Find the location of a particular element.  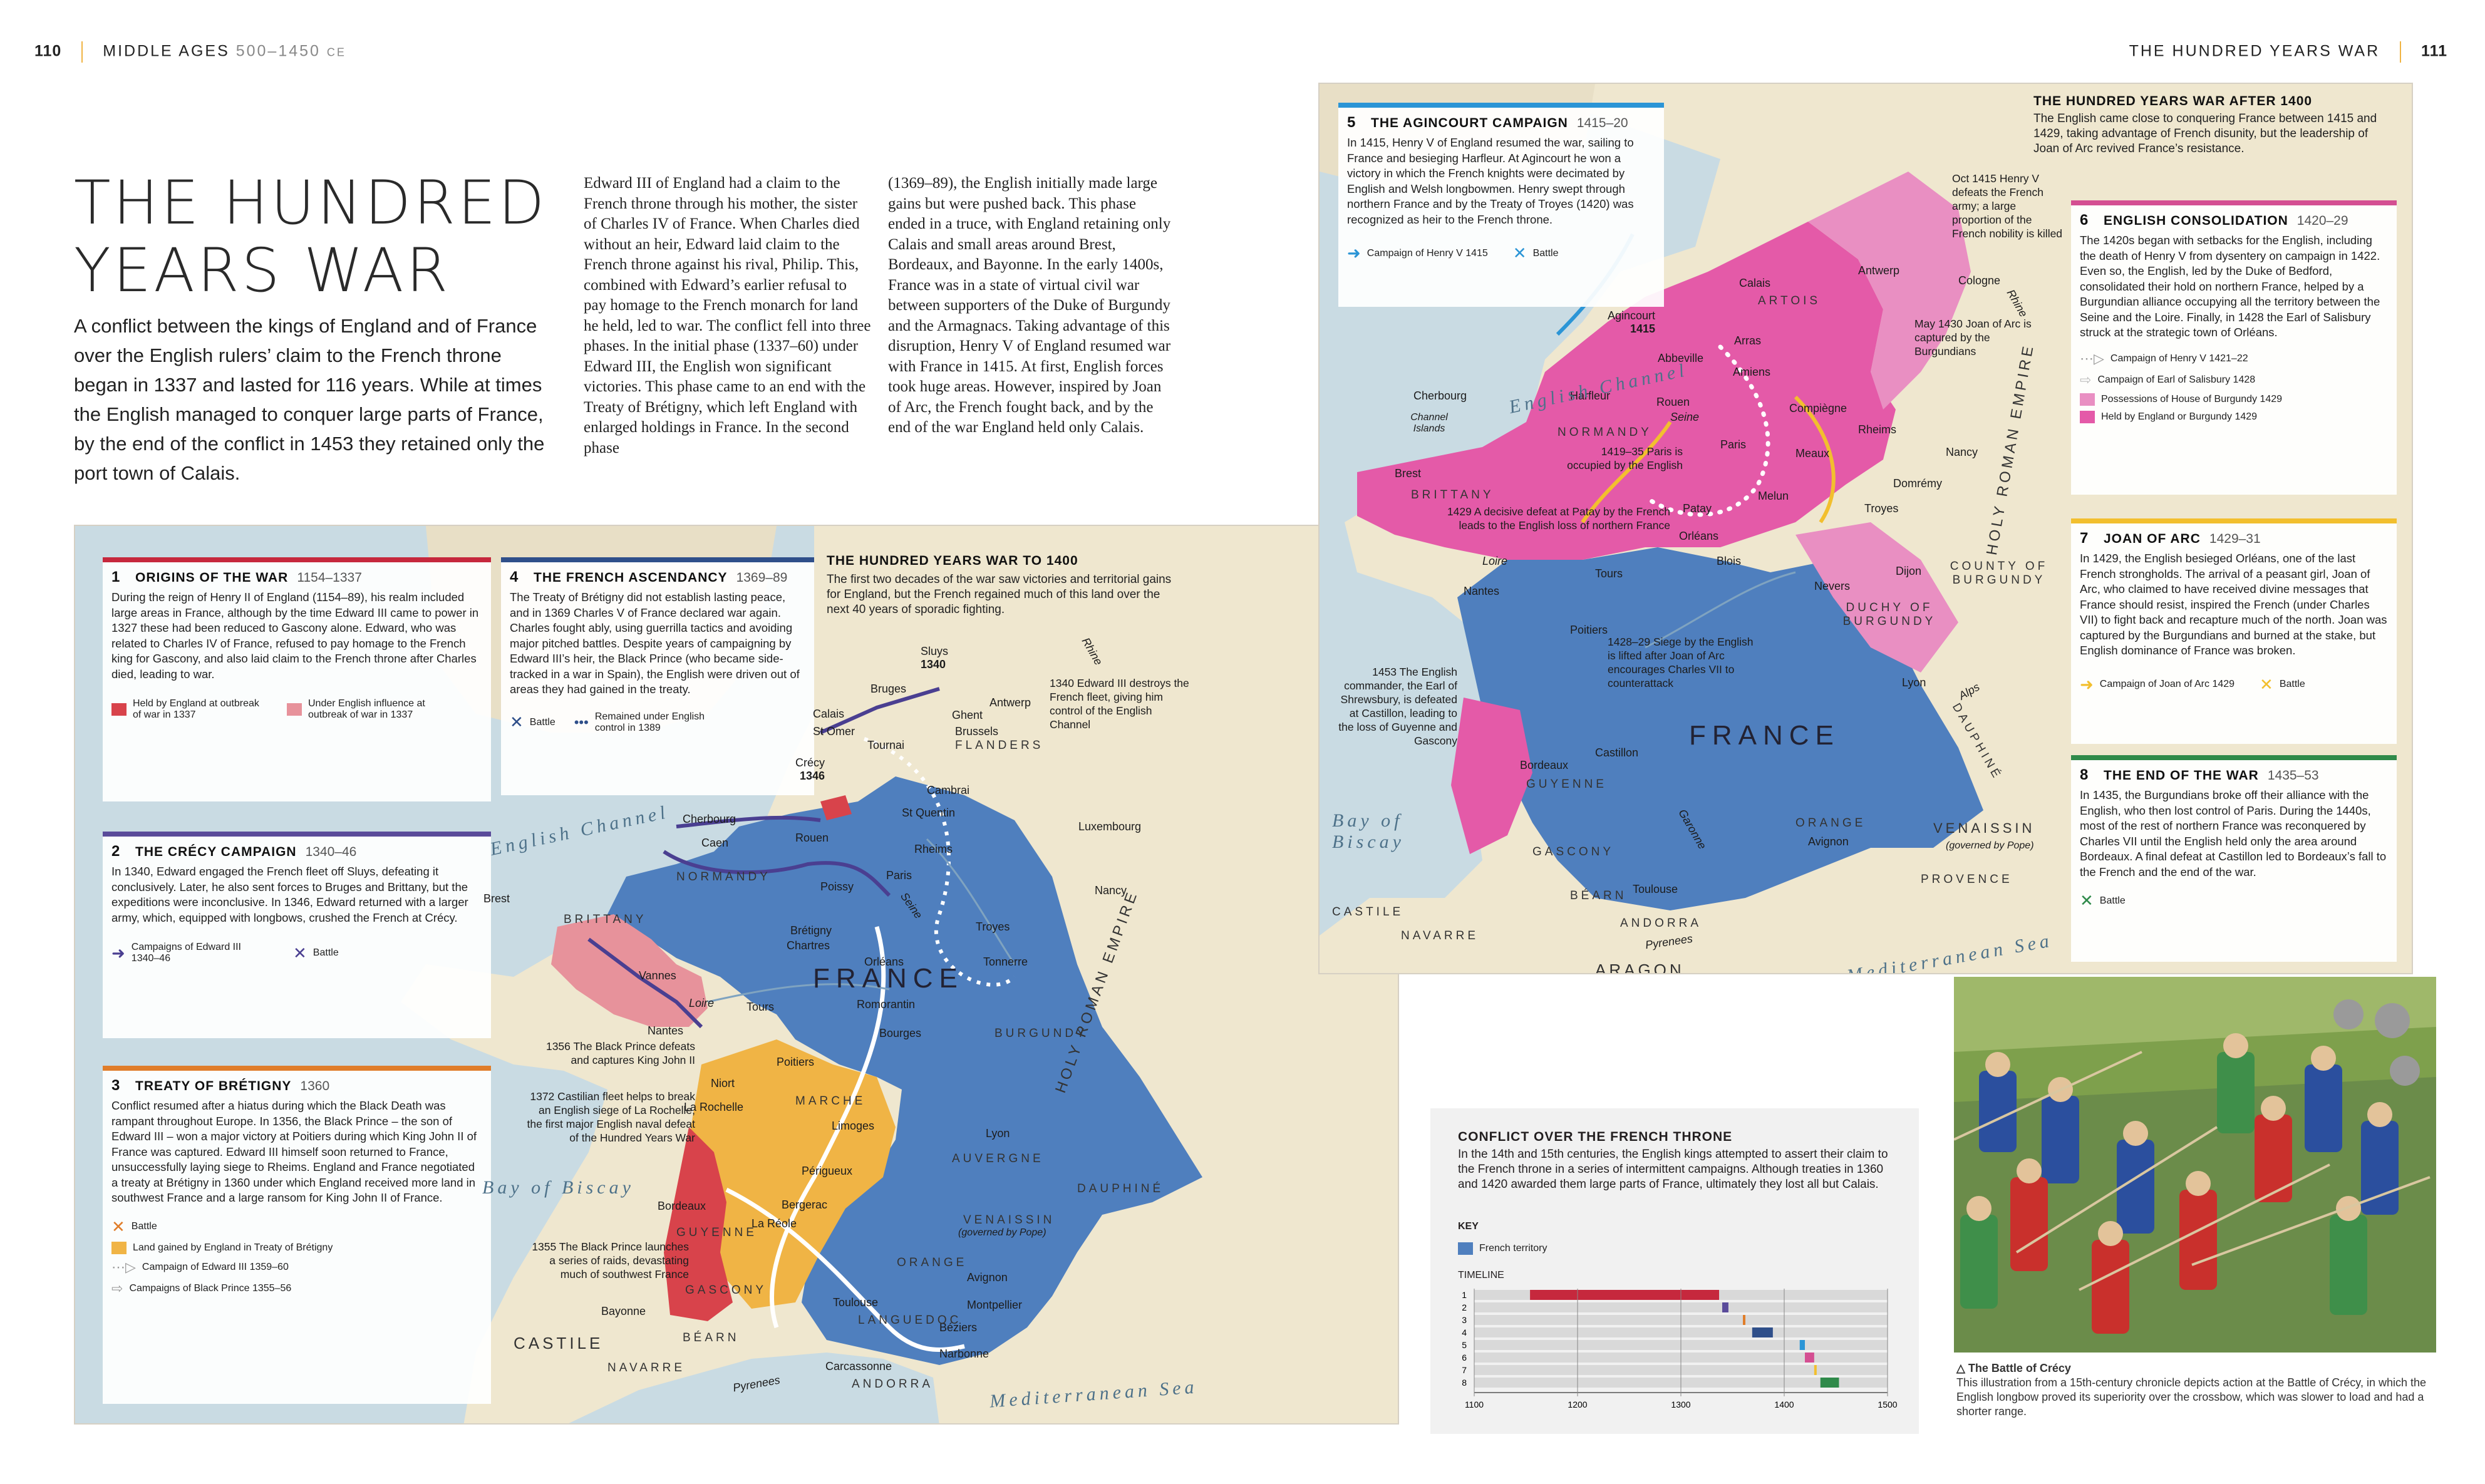

note-1419: 1419–35 Paris is occupied by the English is located at coordinates (1625, 458).